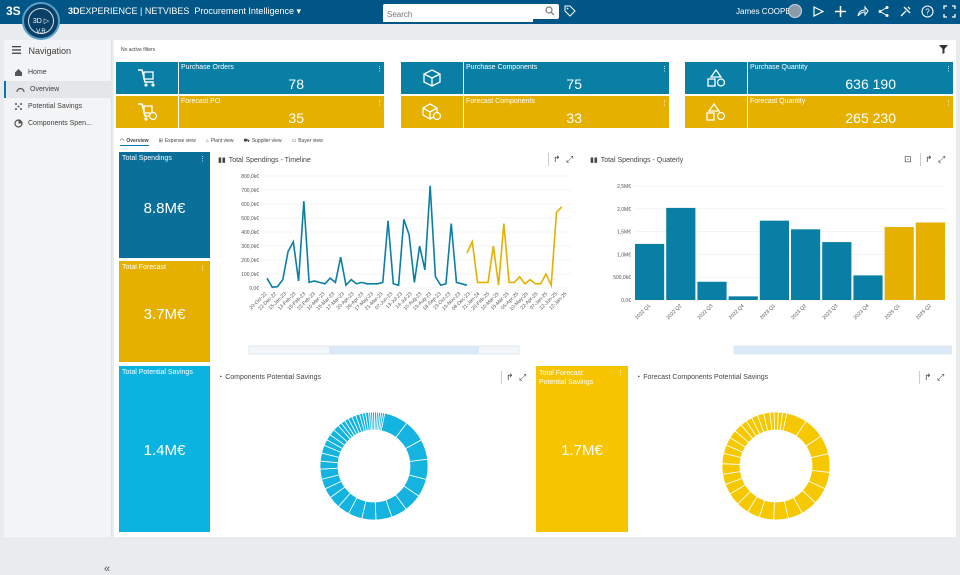  I want to click on expense-icon: ⊞, so click(160, 141).